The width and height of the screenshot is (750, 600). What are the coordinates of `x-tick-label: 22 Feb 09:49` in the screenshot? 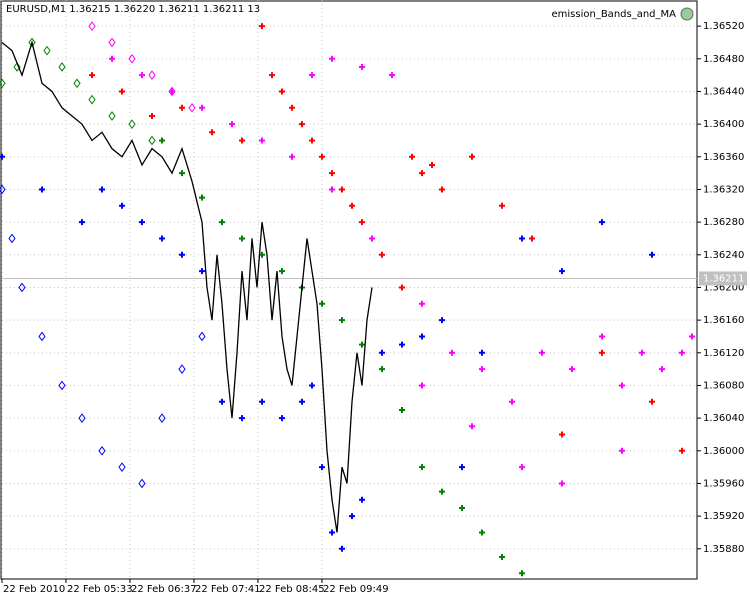 It's located at (356, 589).